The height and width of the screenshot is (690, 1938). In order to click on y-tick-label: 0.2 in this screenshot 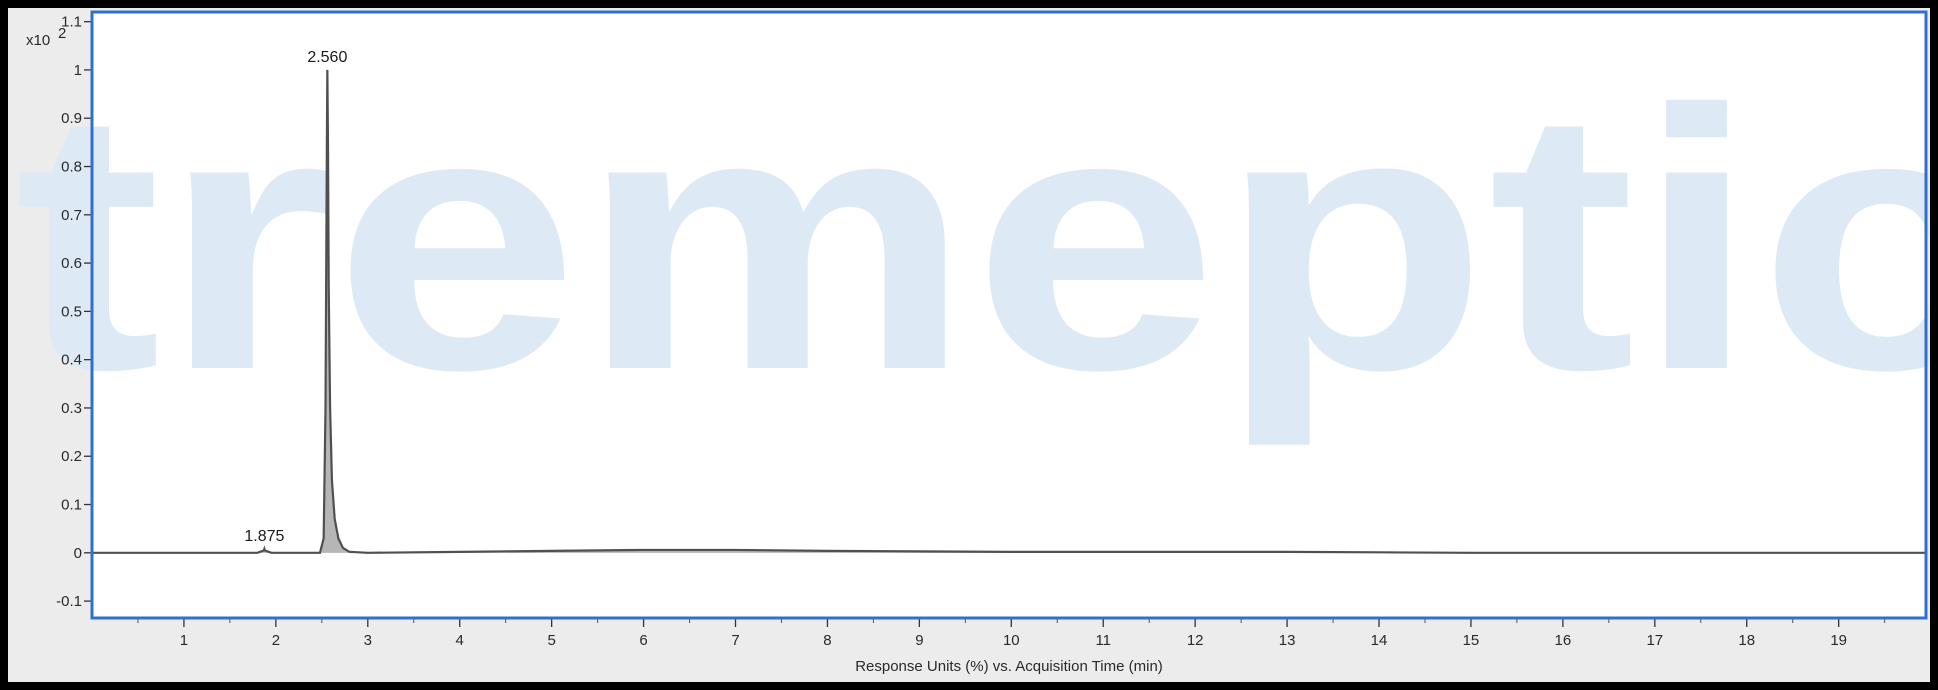, I will do `click(71, 456)`.